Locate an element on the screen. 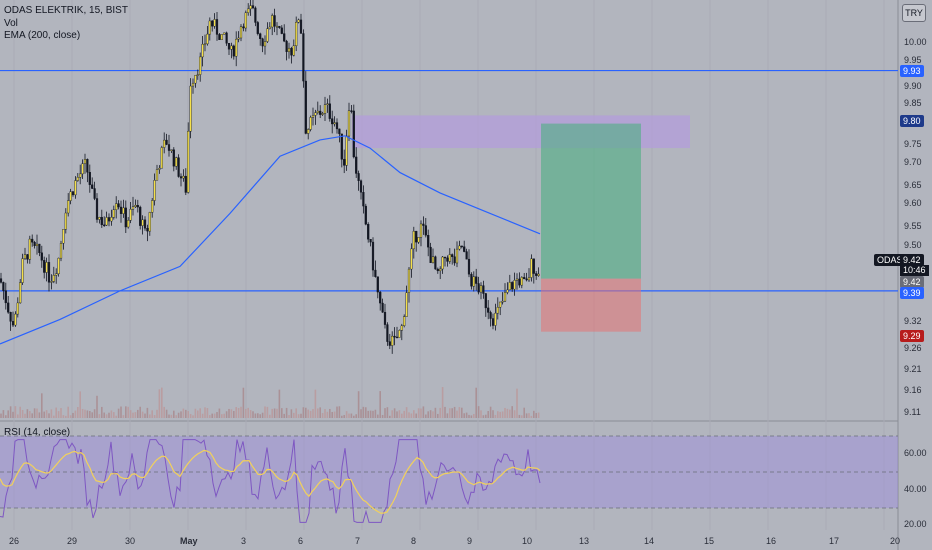 This screenshot has width=932, height=550. target-badge: 9.80 is located at coordinates (912, 121).